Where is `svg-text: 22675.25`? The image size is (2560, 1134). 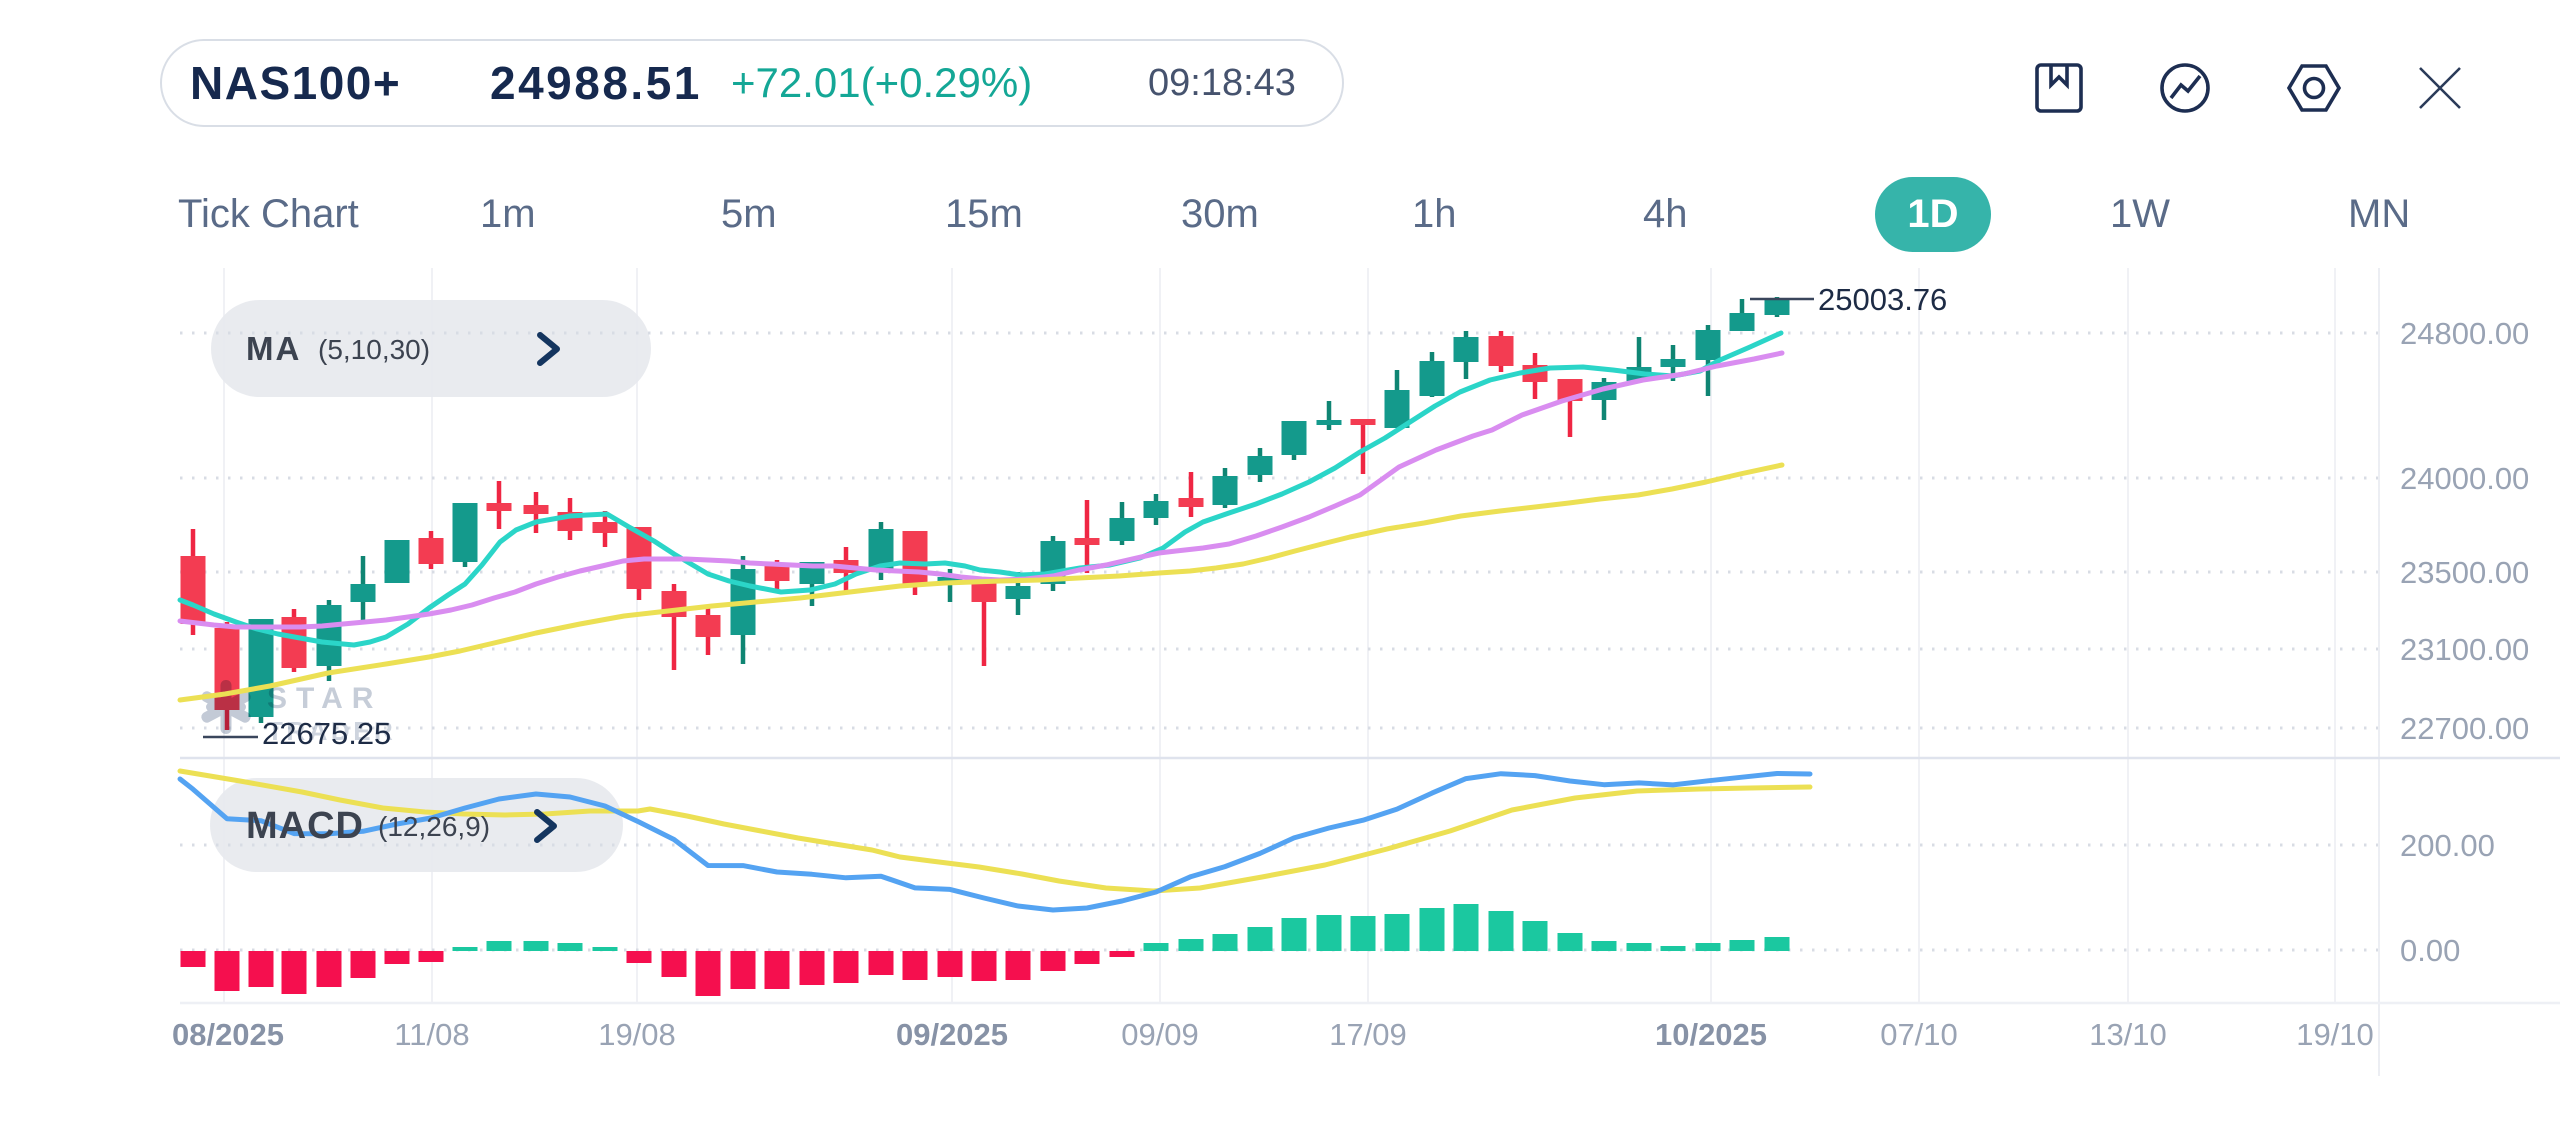
svg-text: 22675.25 is located at coordinates (326, 733).